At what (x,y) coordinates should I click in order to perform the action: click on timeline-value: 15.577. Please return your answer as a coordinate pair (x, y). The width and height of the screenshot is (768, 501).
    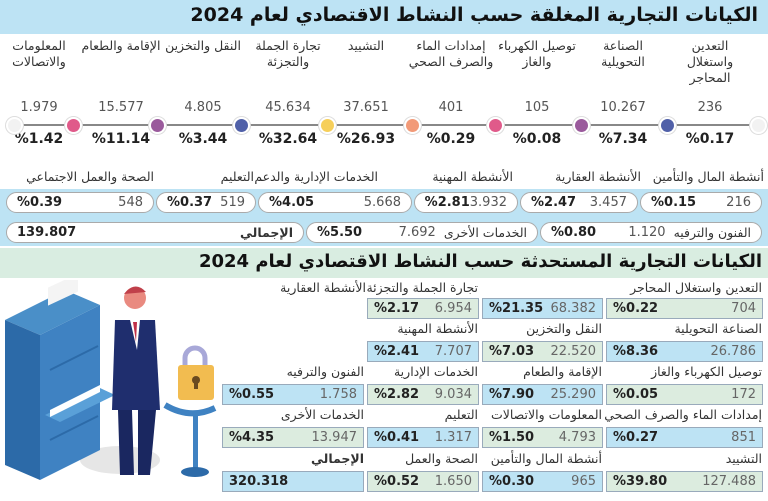
    Looking at the image, I should click on (121, 107).